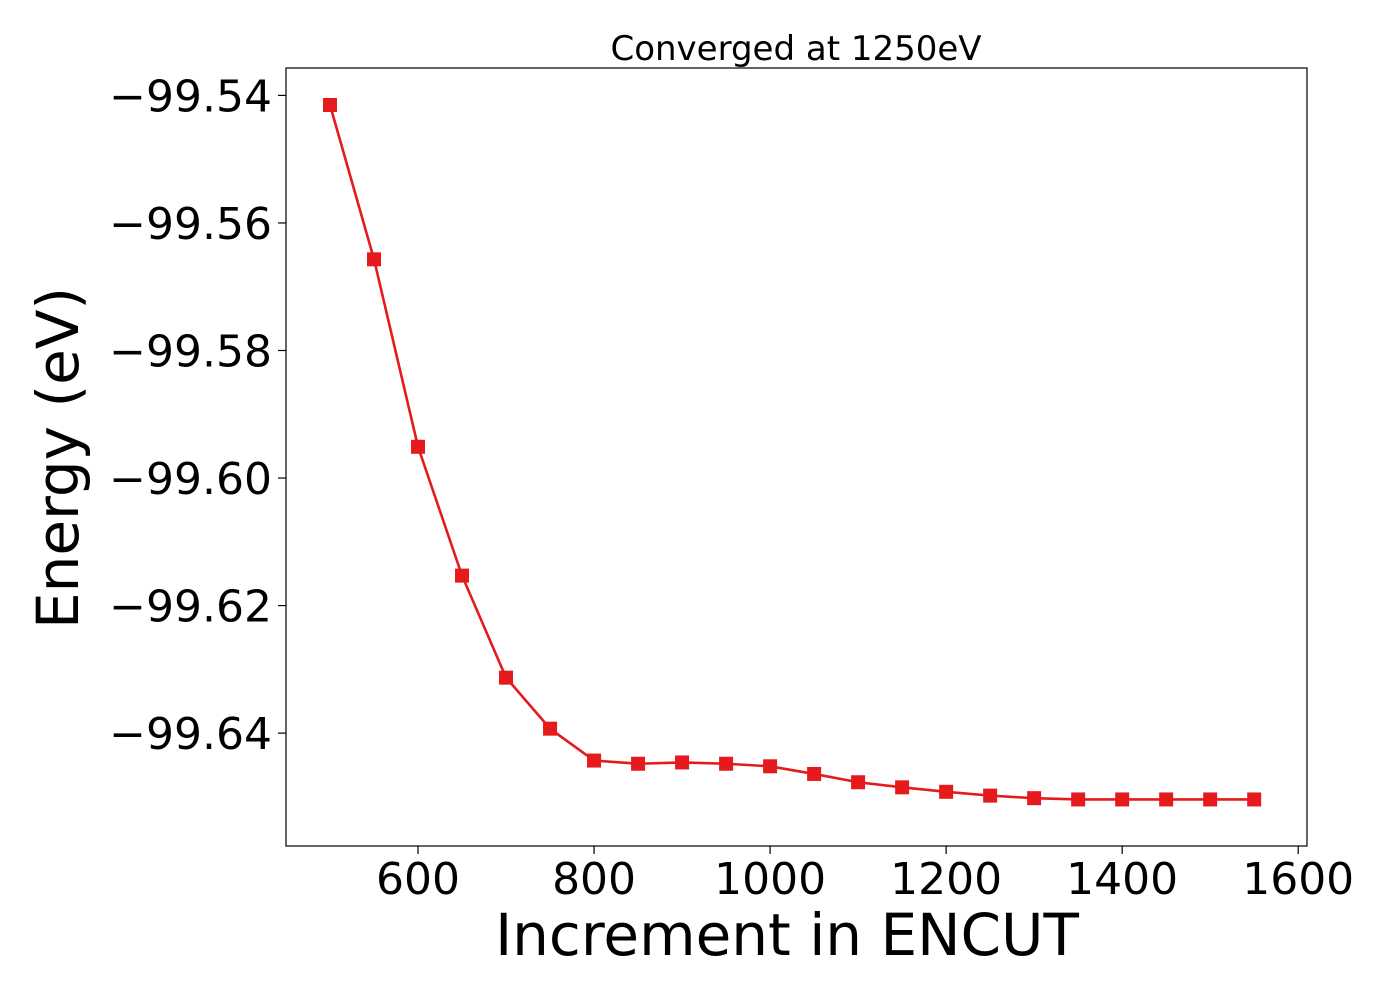  Describe the element at coordinates (770, 879) in the screenshot. I see `x-tick-label: 1000` at that location.